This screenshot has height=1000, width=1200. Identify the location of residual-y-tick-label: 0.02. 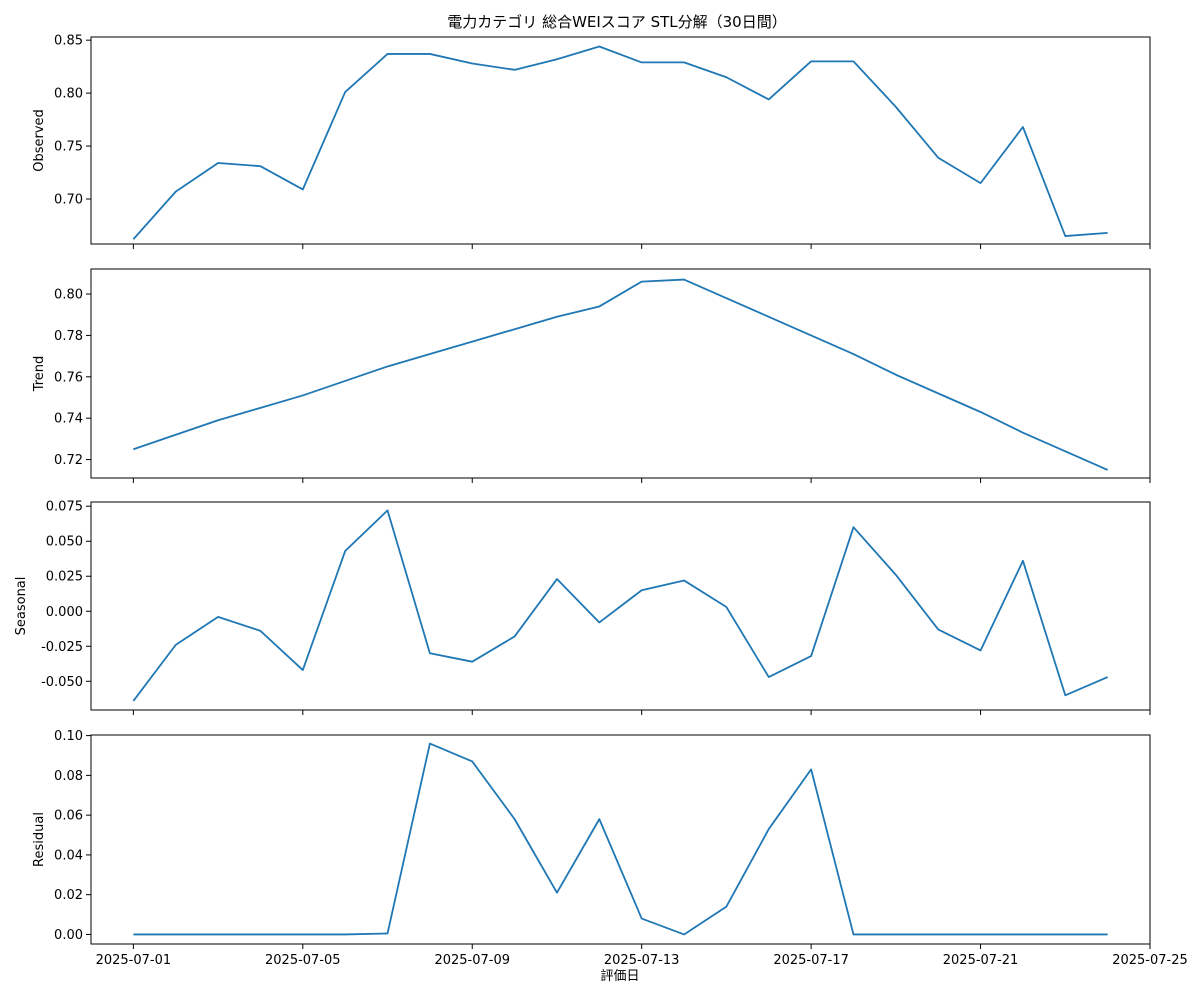
(68, 895).